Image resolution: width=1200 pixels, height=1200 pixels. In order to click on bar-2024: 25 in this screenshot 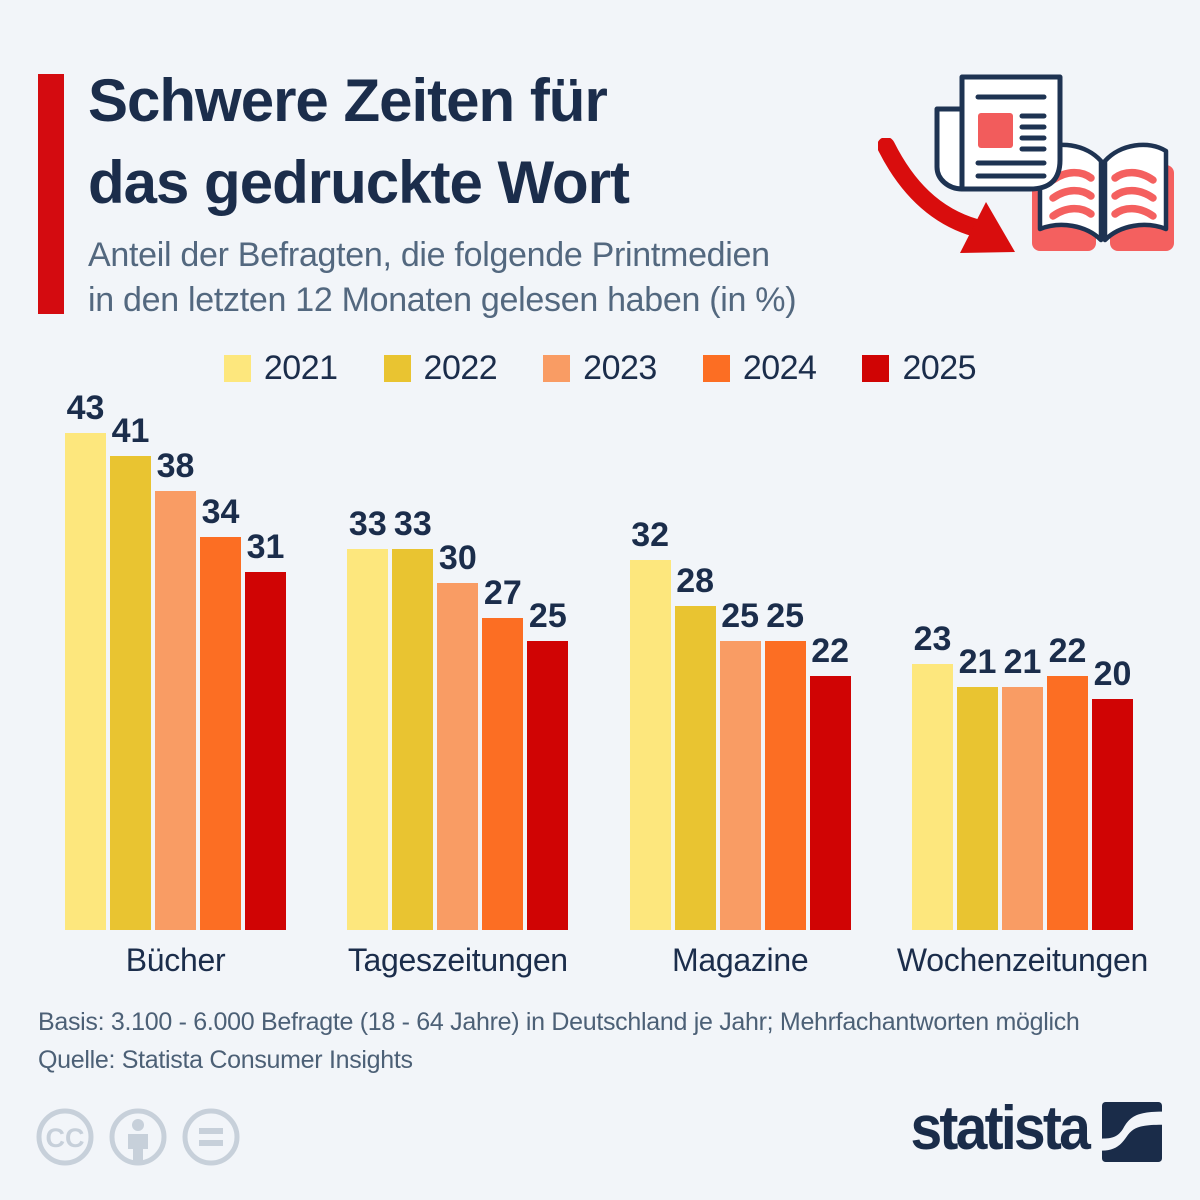, I will do `click(785, 763)`.